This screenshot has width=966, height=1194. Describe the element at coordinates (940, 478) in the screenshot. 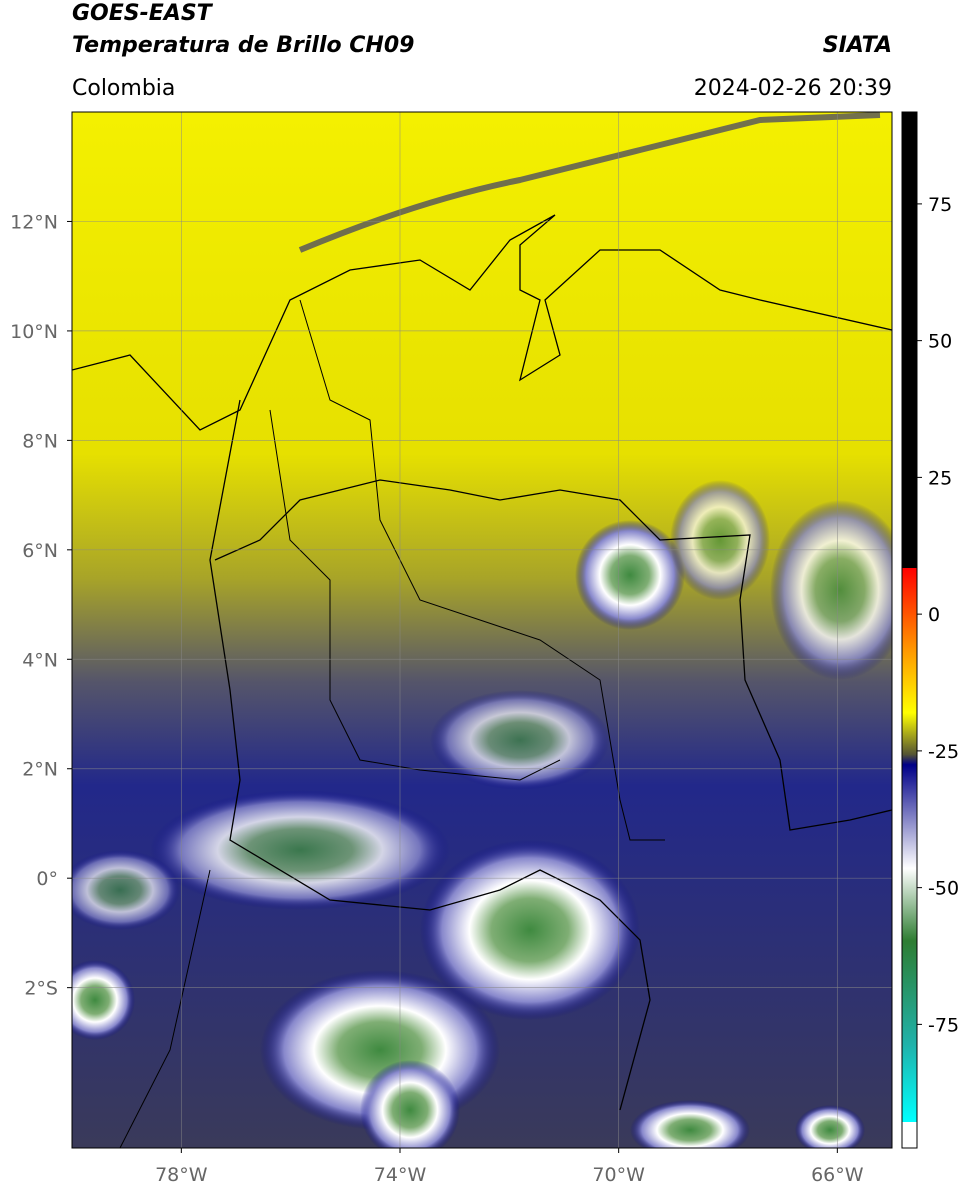

I see `colorbar-tick-label: 25` at that location.